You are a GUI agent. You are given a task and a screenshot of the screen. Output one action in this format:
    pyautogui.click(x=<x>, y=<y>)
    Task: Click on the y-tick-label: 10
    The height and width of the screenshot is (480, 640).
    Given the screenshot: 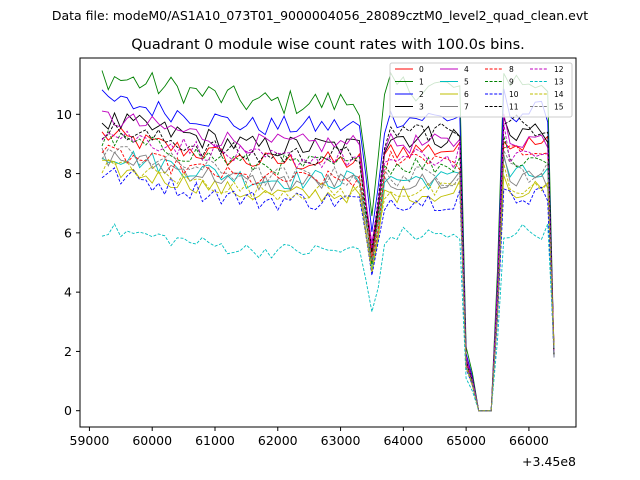 What is the action you would take?
    pyautogui.click(x=64, y=114)
    